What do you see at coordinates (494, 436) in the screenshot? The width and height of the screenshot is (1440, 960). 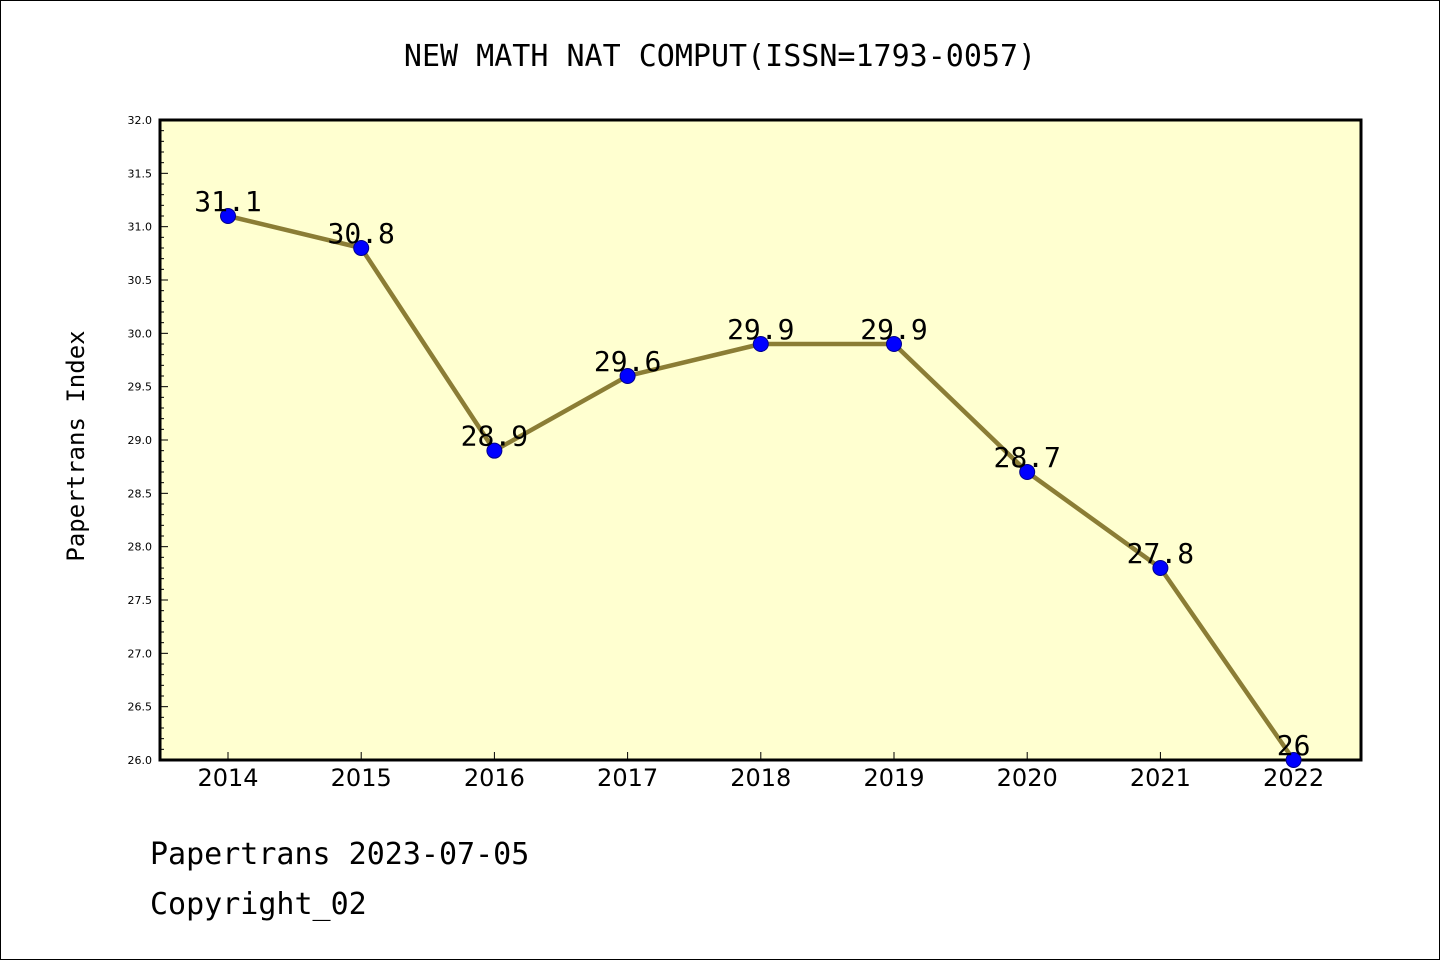 I see `data-label: 28.9` at bounding box center [494, 436].